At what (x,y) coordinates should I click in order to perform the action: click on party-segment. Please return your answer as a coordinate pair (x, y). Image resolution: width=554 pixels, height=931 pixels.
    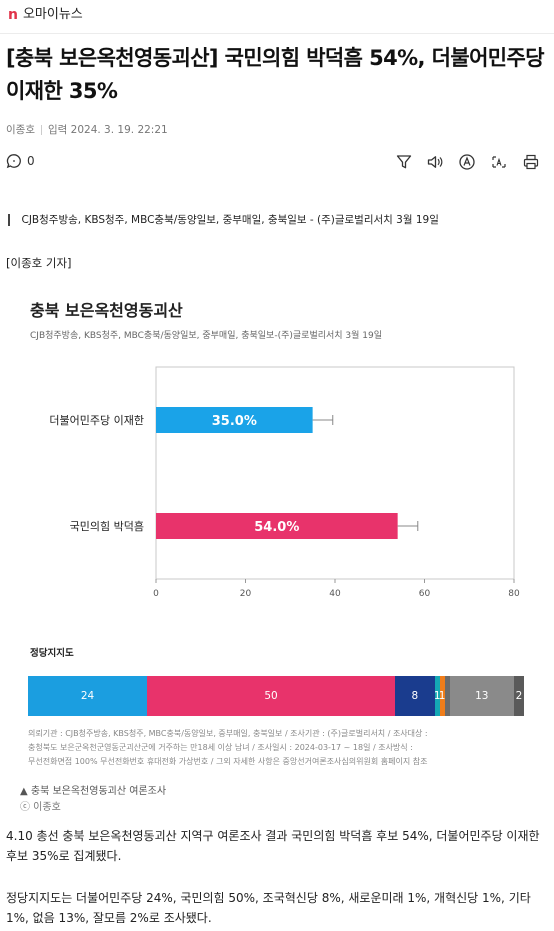
    Looking at the image, I should click on (447, 696).